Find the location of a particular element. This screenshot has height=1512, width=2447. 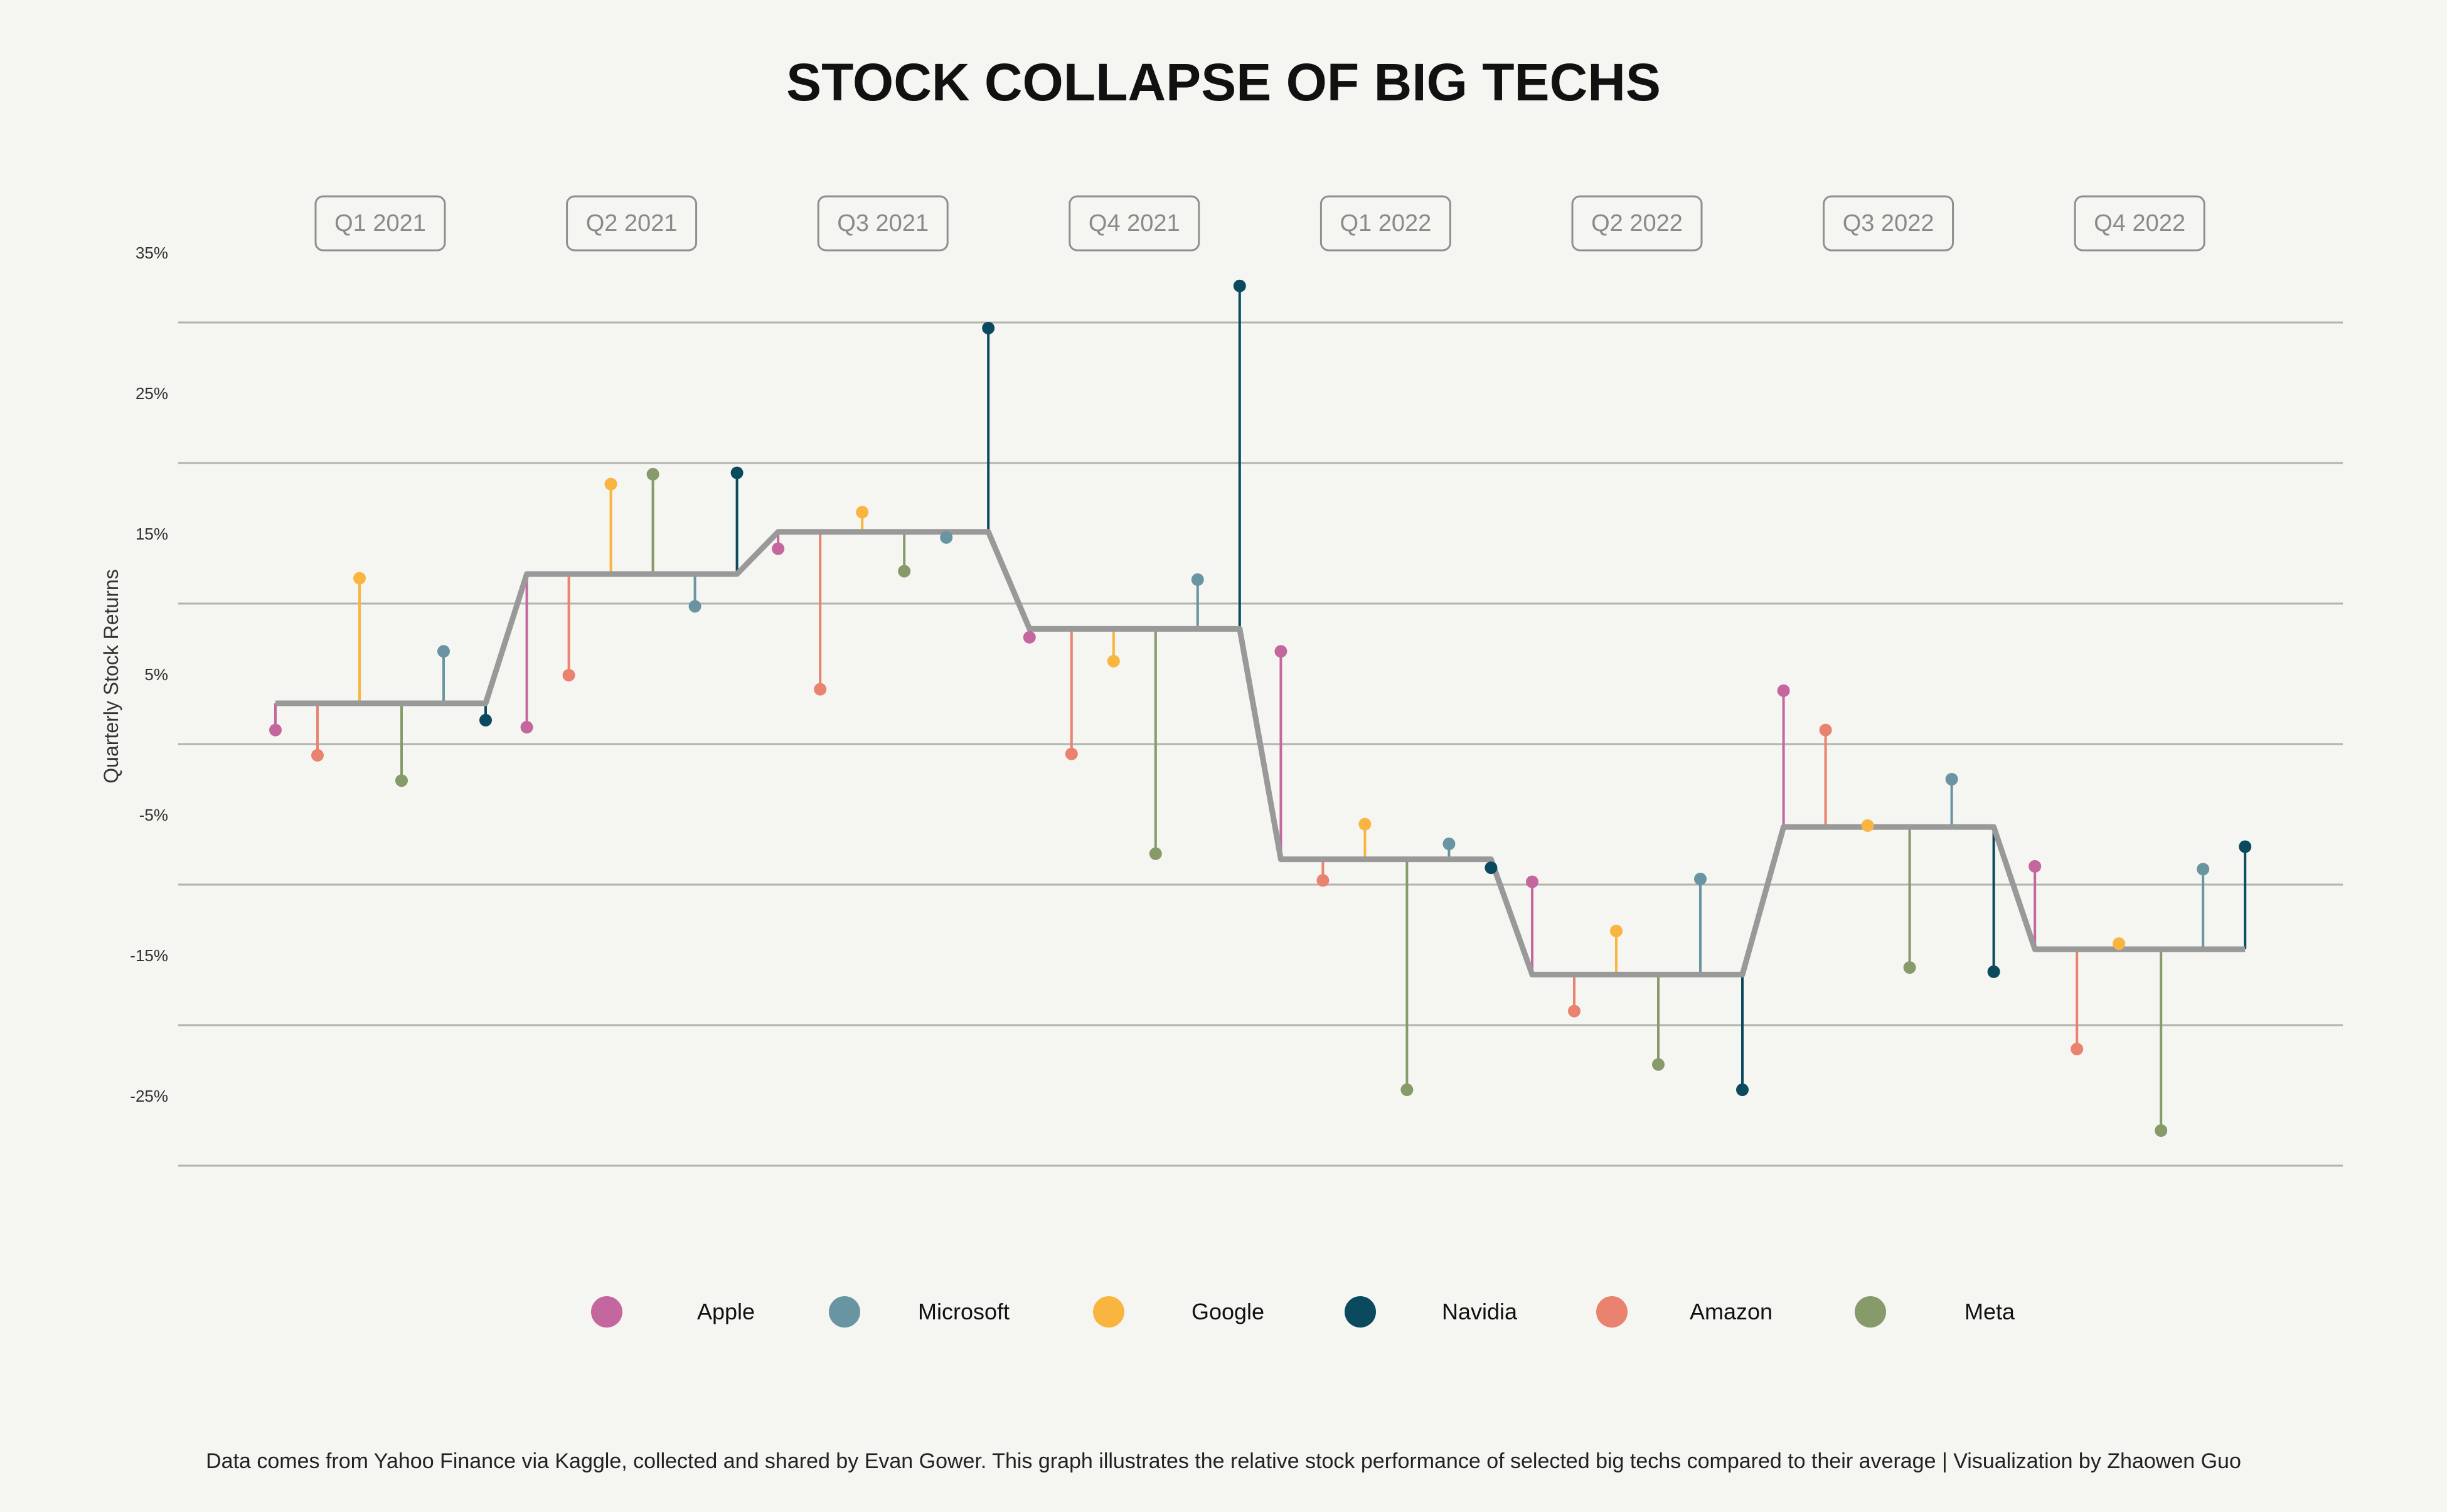

legend: Apple Microsoft Google Navidia Amazon Meta is located at coordinates (1303, 1312).